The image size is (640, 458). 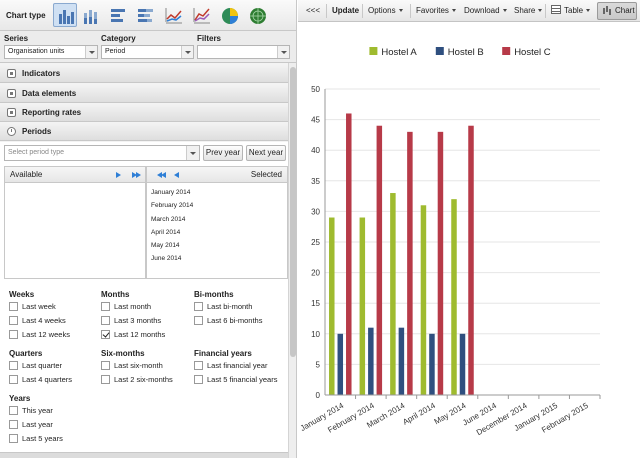 What do you see at coordinates (235, 368) in the screenshot?
I see `checkbox-last-financial-year: Last financial year` at bounding box center [235, 368].